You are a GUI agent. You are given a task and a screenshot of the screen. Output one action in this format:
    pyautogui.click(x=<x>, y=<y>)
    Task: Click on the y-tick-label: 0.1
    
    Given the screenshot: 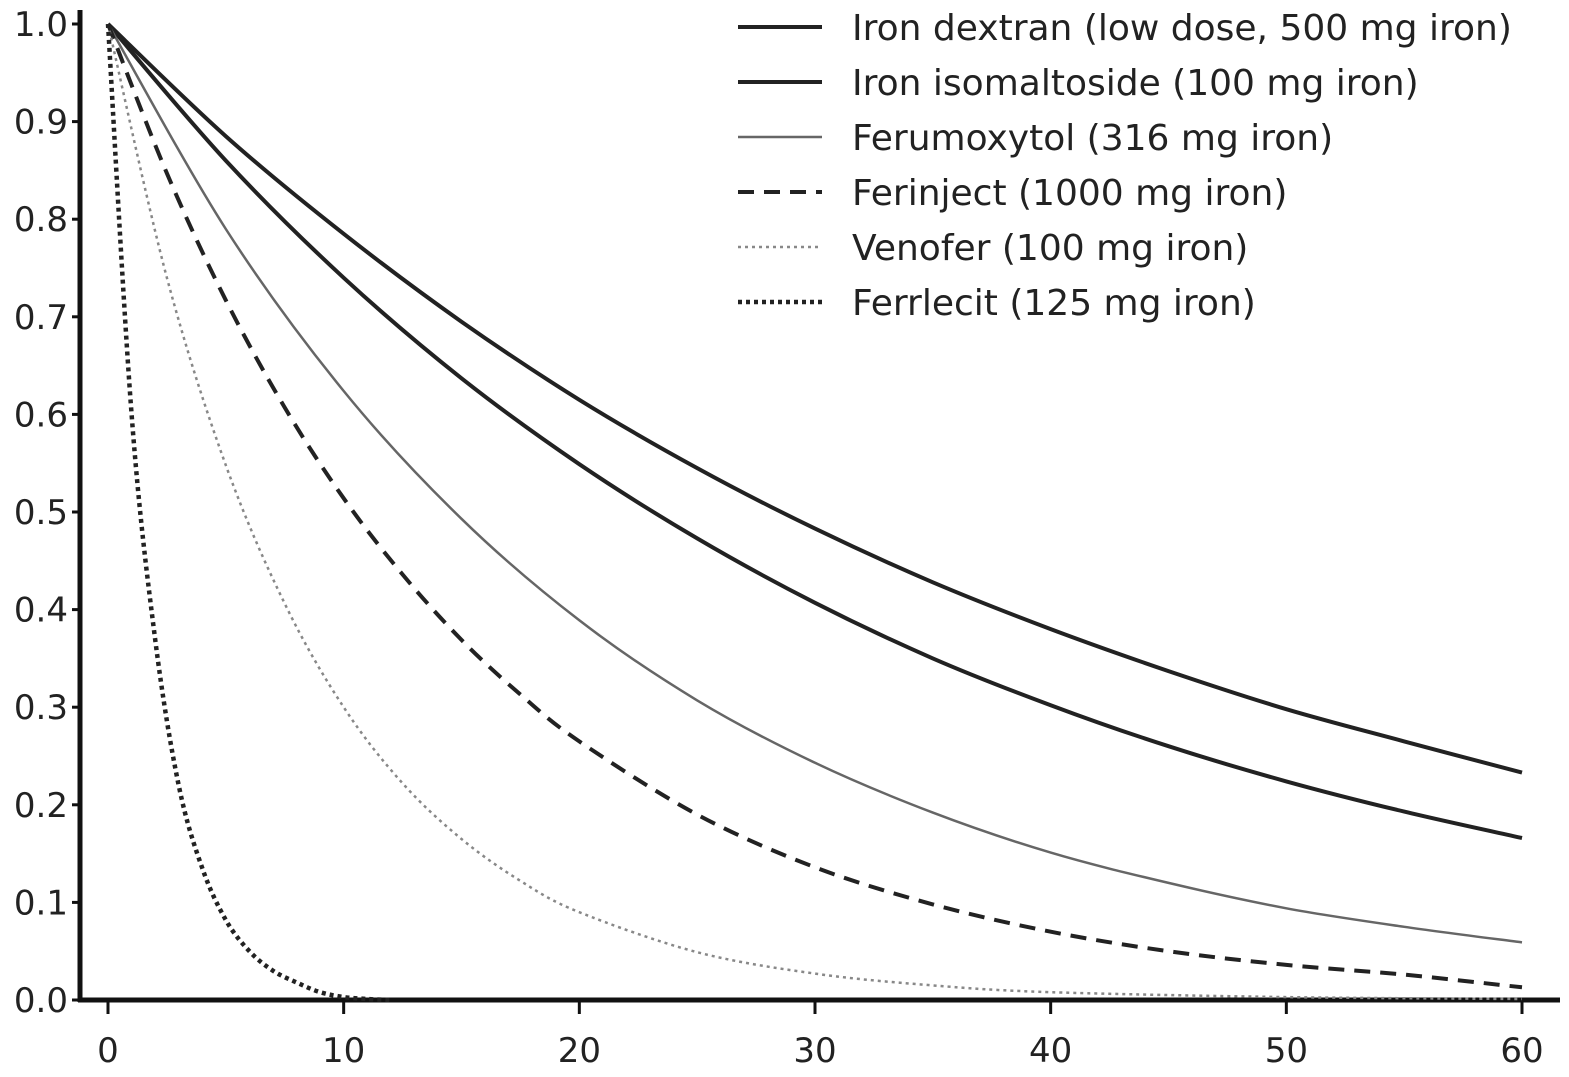 What is the action you would take?
    pyautogui.click(x=41, y=903)
    